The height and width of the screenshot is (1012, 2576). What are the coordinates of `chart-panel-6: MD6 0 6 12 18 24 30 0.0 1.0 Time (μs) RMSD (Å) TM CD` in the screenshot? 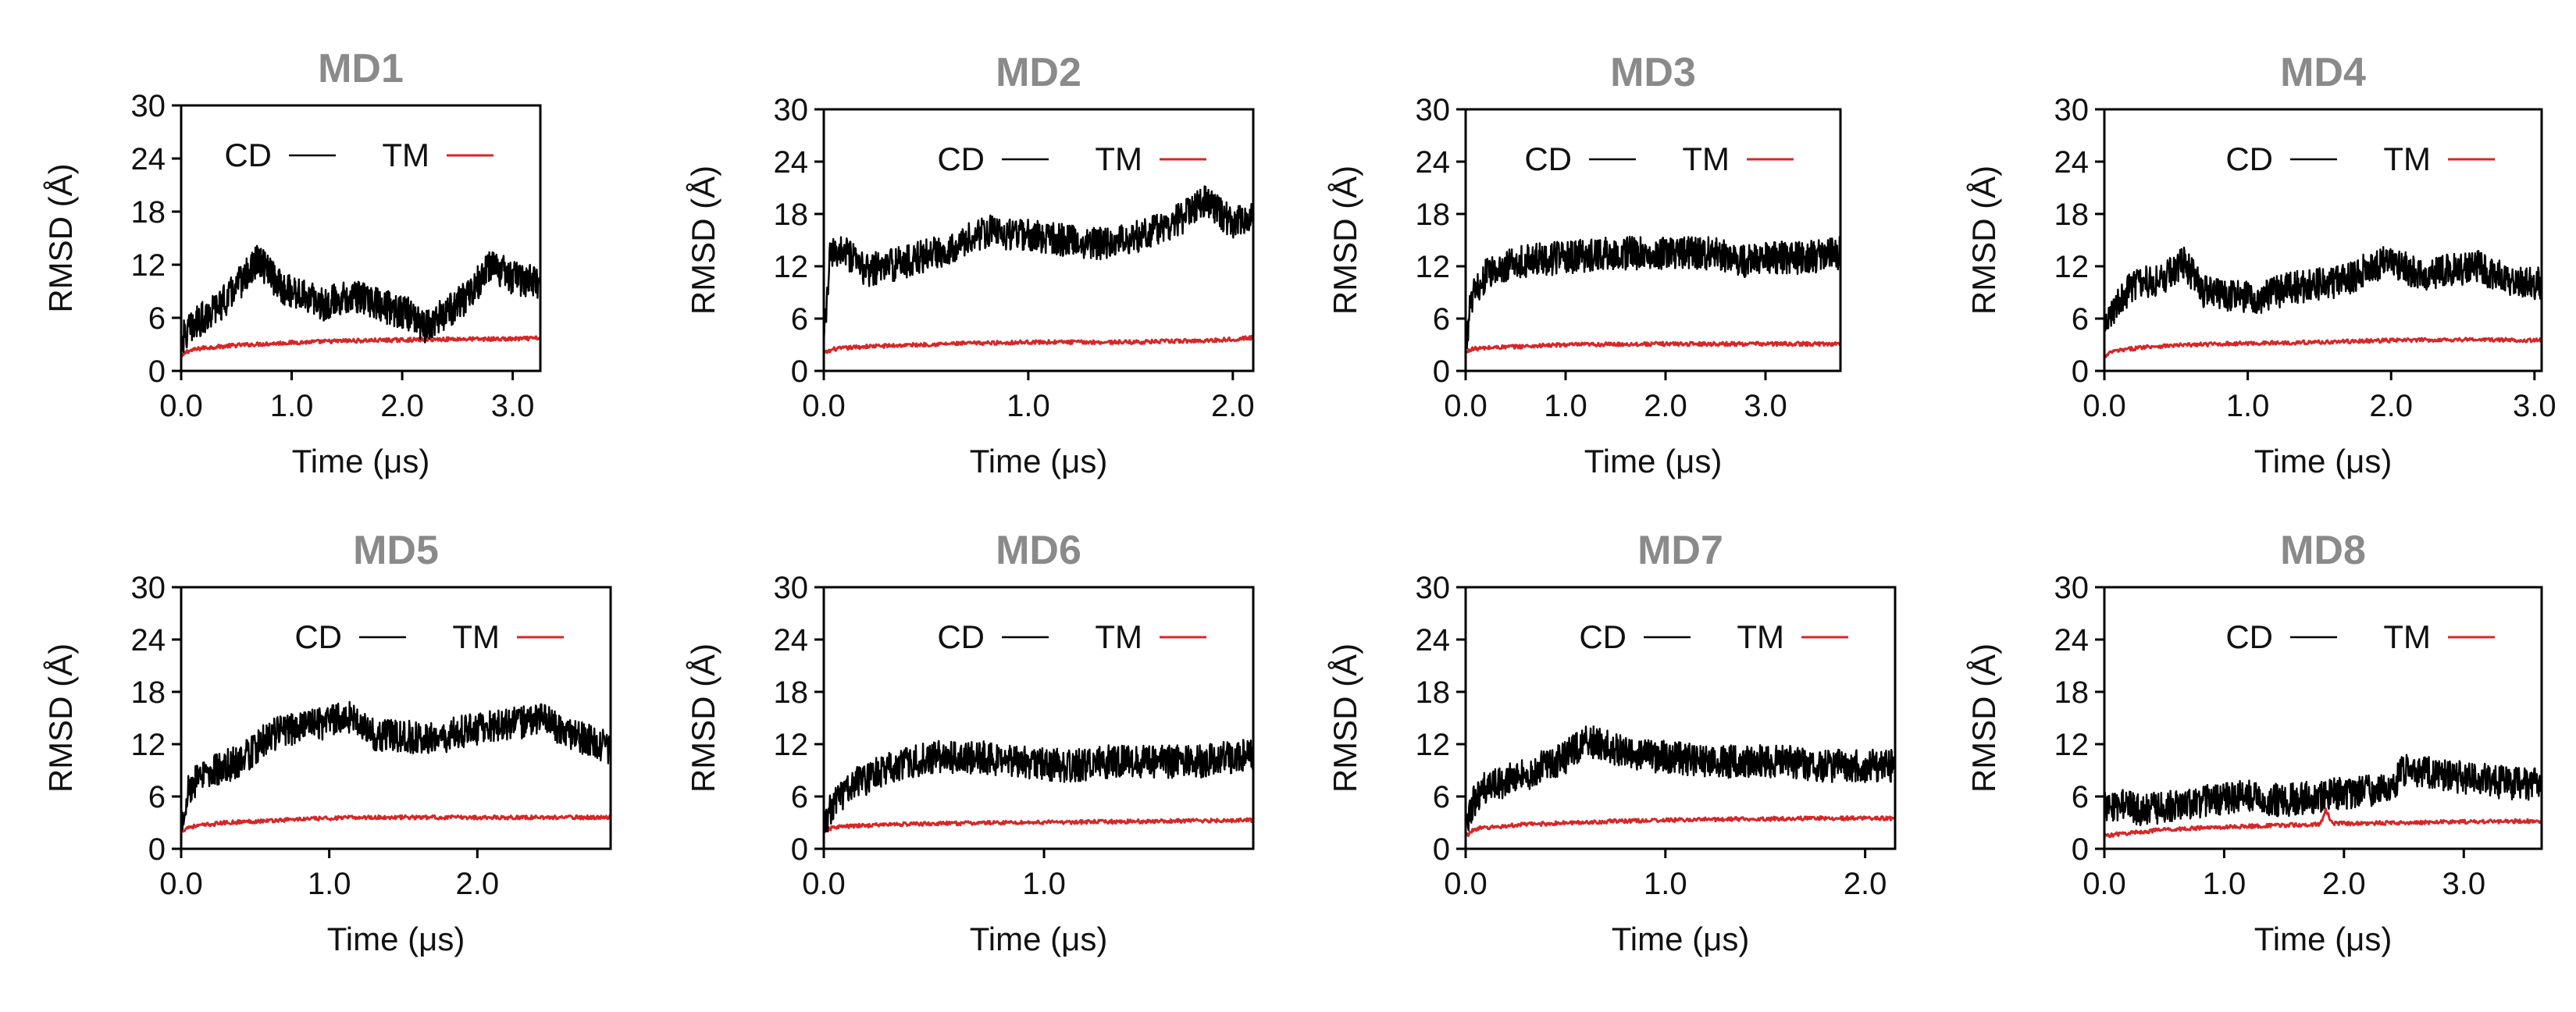 It's located at (970, 742).